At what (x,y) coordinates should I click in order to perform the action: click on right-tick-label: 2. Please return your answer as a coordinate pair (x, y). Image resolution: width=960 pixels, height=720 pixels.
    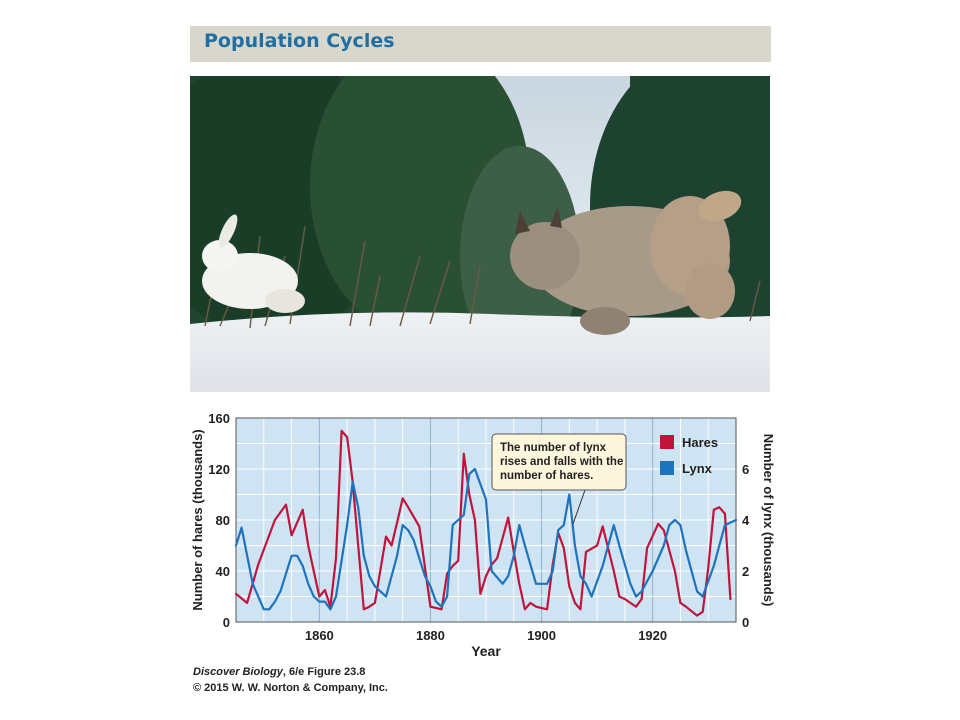
    Looking at the image, I should click on (745, 571).